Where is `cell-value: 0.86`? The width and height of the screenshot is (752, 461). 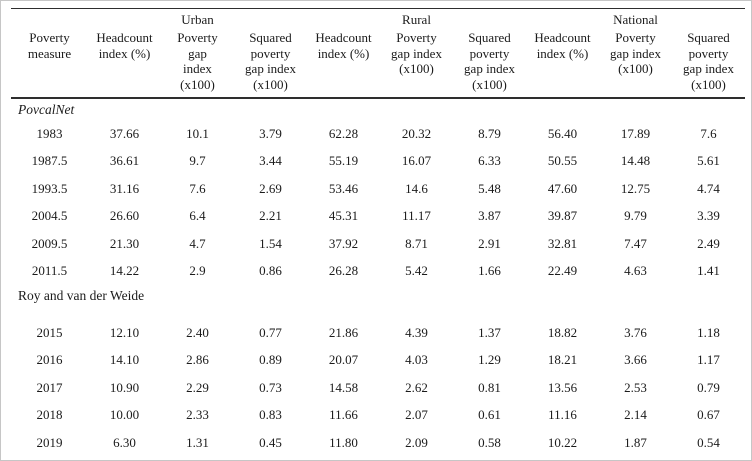
cell-value: 0.86 is located at coordinates (270, 271).